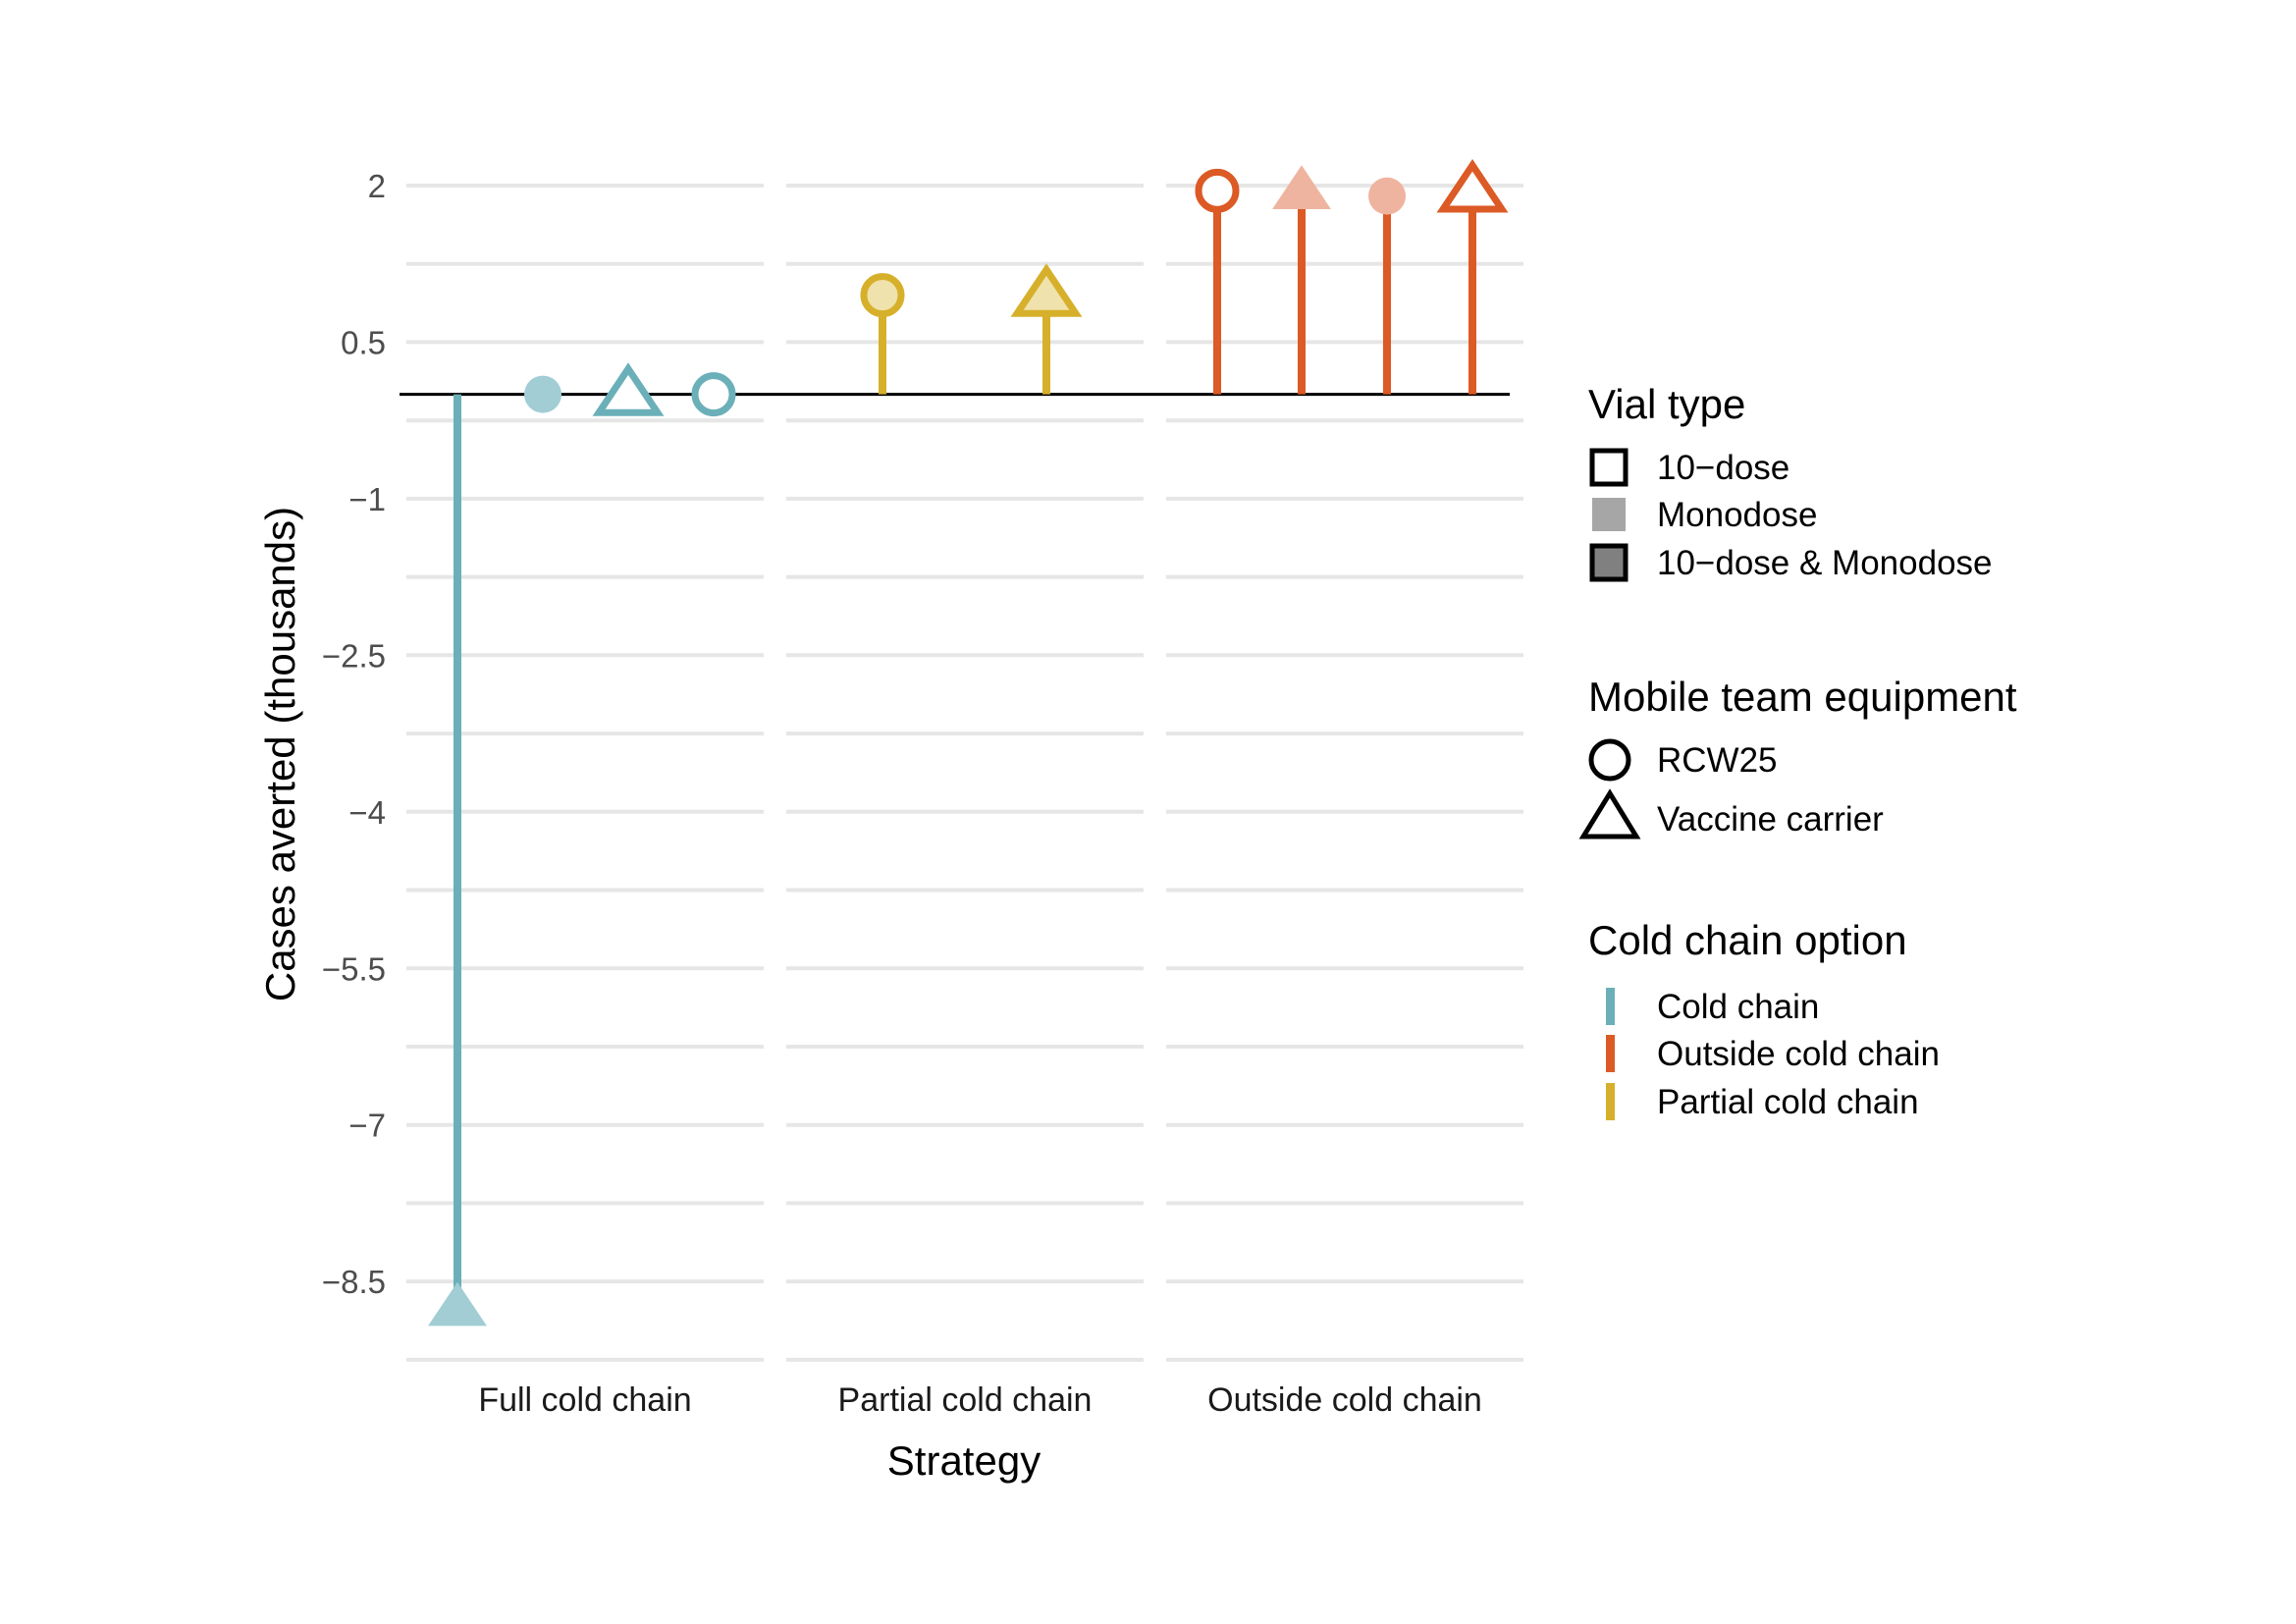 This screenshot has height=1624, width=2296. I want to click on y-axis-tick-labels: 2 0.5 −1 −2.5 −4 −5.5 −7 −8.5, so click(354, 734).